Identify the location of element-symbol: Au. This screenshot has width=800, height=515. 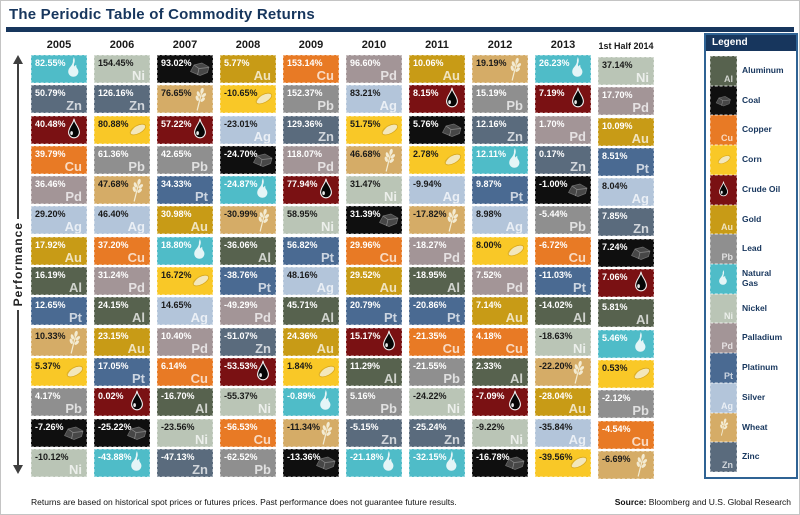
(325, 348).